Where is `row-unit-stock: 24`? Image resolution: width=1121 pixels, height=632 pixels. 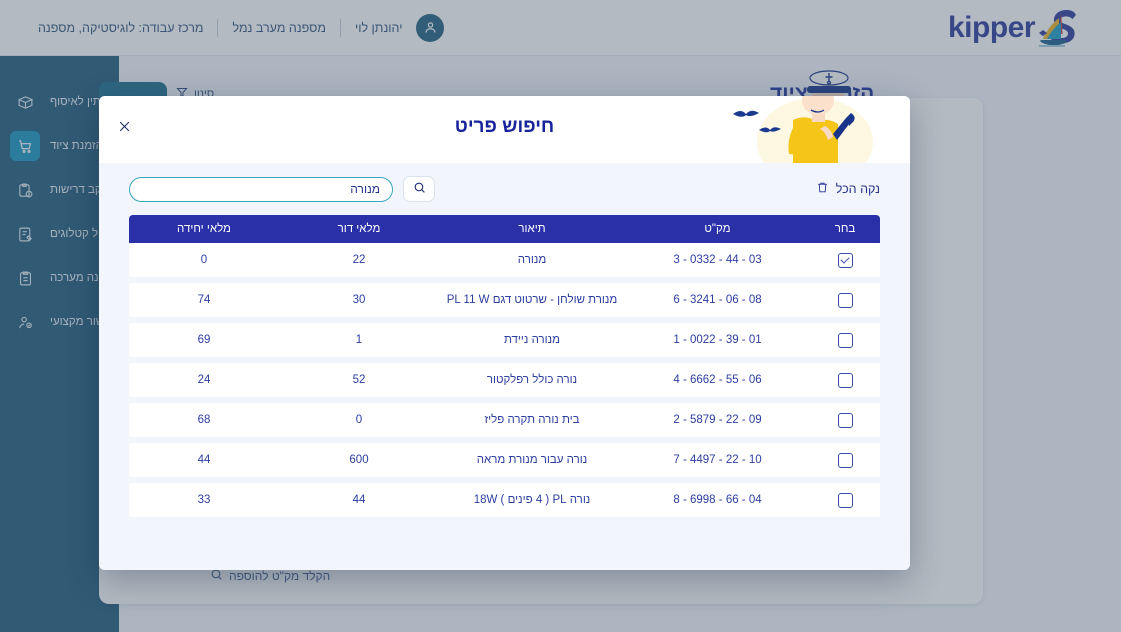 row-unit-stock: 24 is located at coordinates (204, 380).